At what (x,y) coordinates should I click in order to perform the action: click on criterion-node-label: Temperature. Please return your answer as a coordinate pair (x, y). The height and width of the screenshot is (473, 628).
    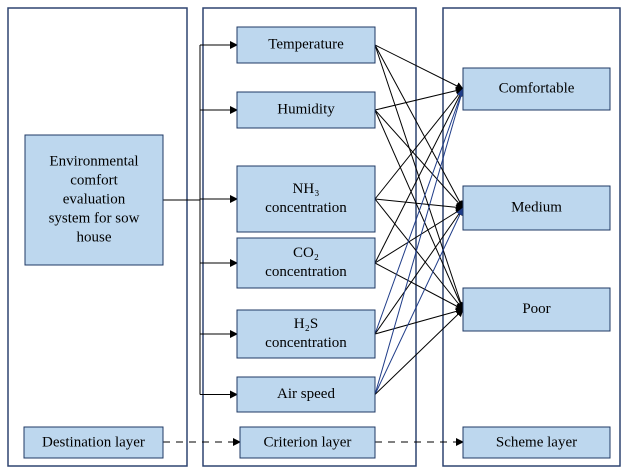
    Looking at the image, I should click on (306, 44).